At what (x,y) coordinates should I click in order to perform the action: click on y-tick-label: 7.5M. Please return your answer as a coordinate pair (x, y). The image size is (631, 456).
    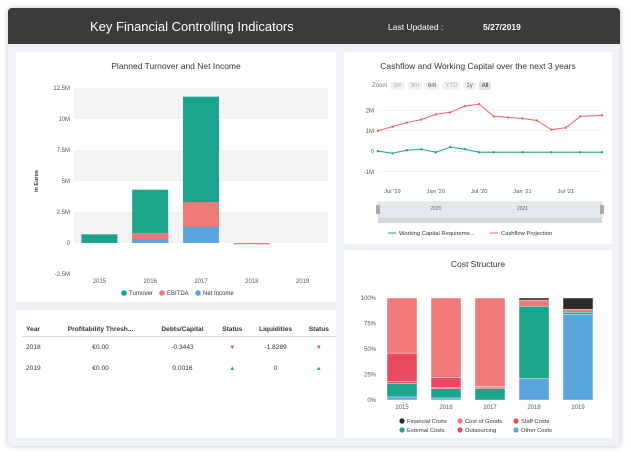
    Looking at the image, I should click on (63, 151).